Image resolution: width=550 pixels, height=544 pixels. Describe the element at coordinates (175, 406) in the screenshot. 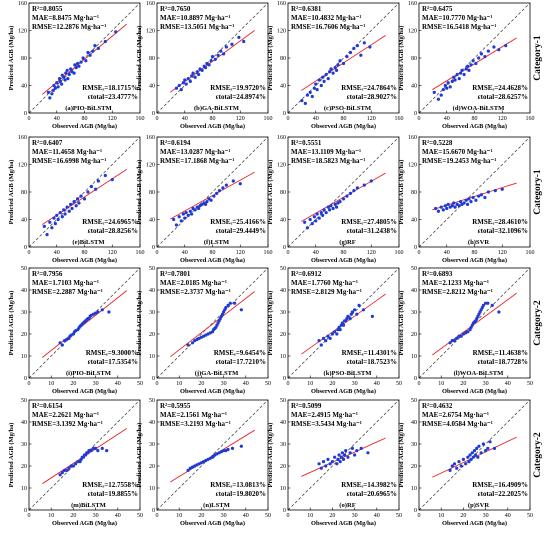

I see `r2-label: R²=0.5955` at that location.